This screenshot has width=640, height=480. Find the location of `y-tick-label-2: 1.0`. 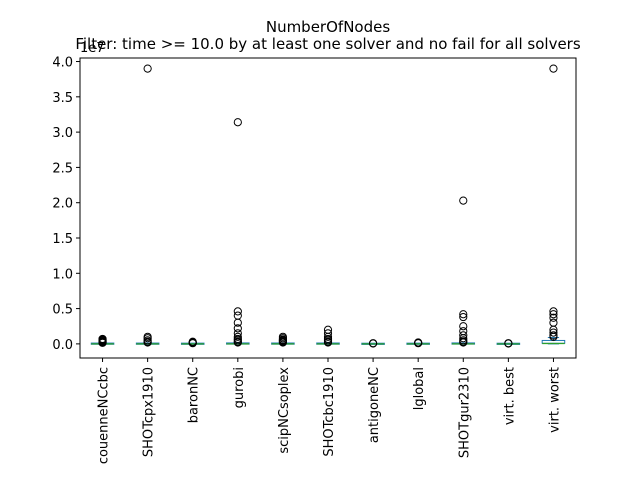

y-tick-label-2: 1.0 is located at coordinates (62, 274).